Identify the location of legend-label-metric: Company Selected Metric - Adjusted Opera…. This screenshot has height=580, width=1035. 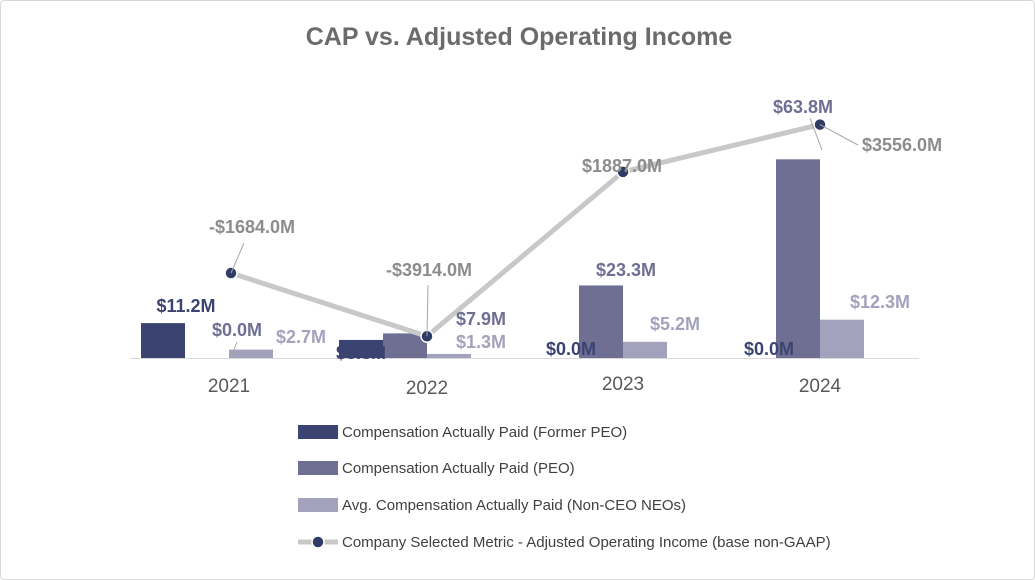
(586, 542).